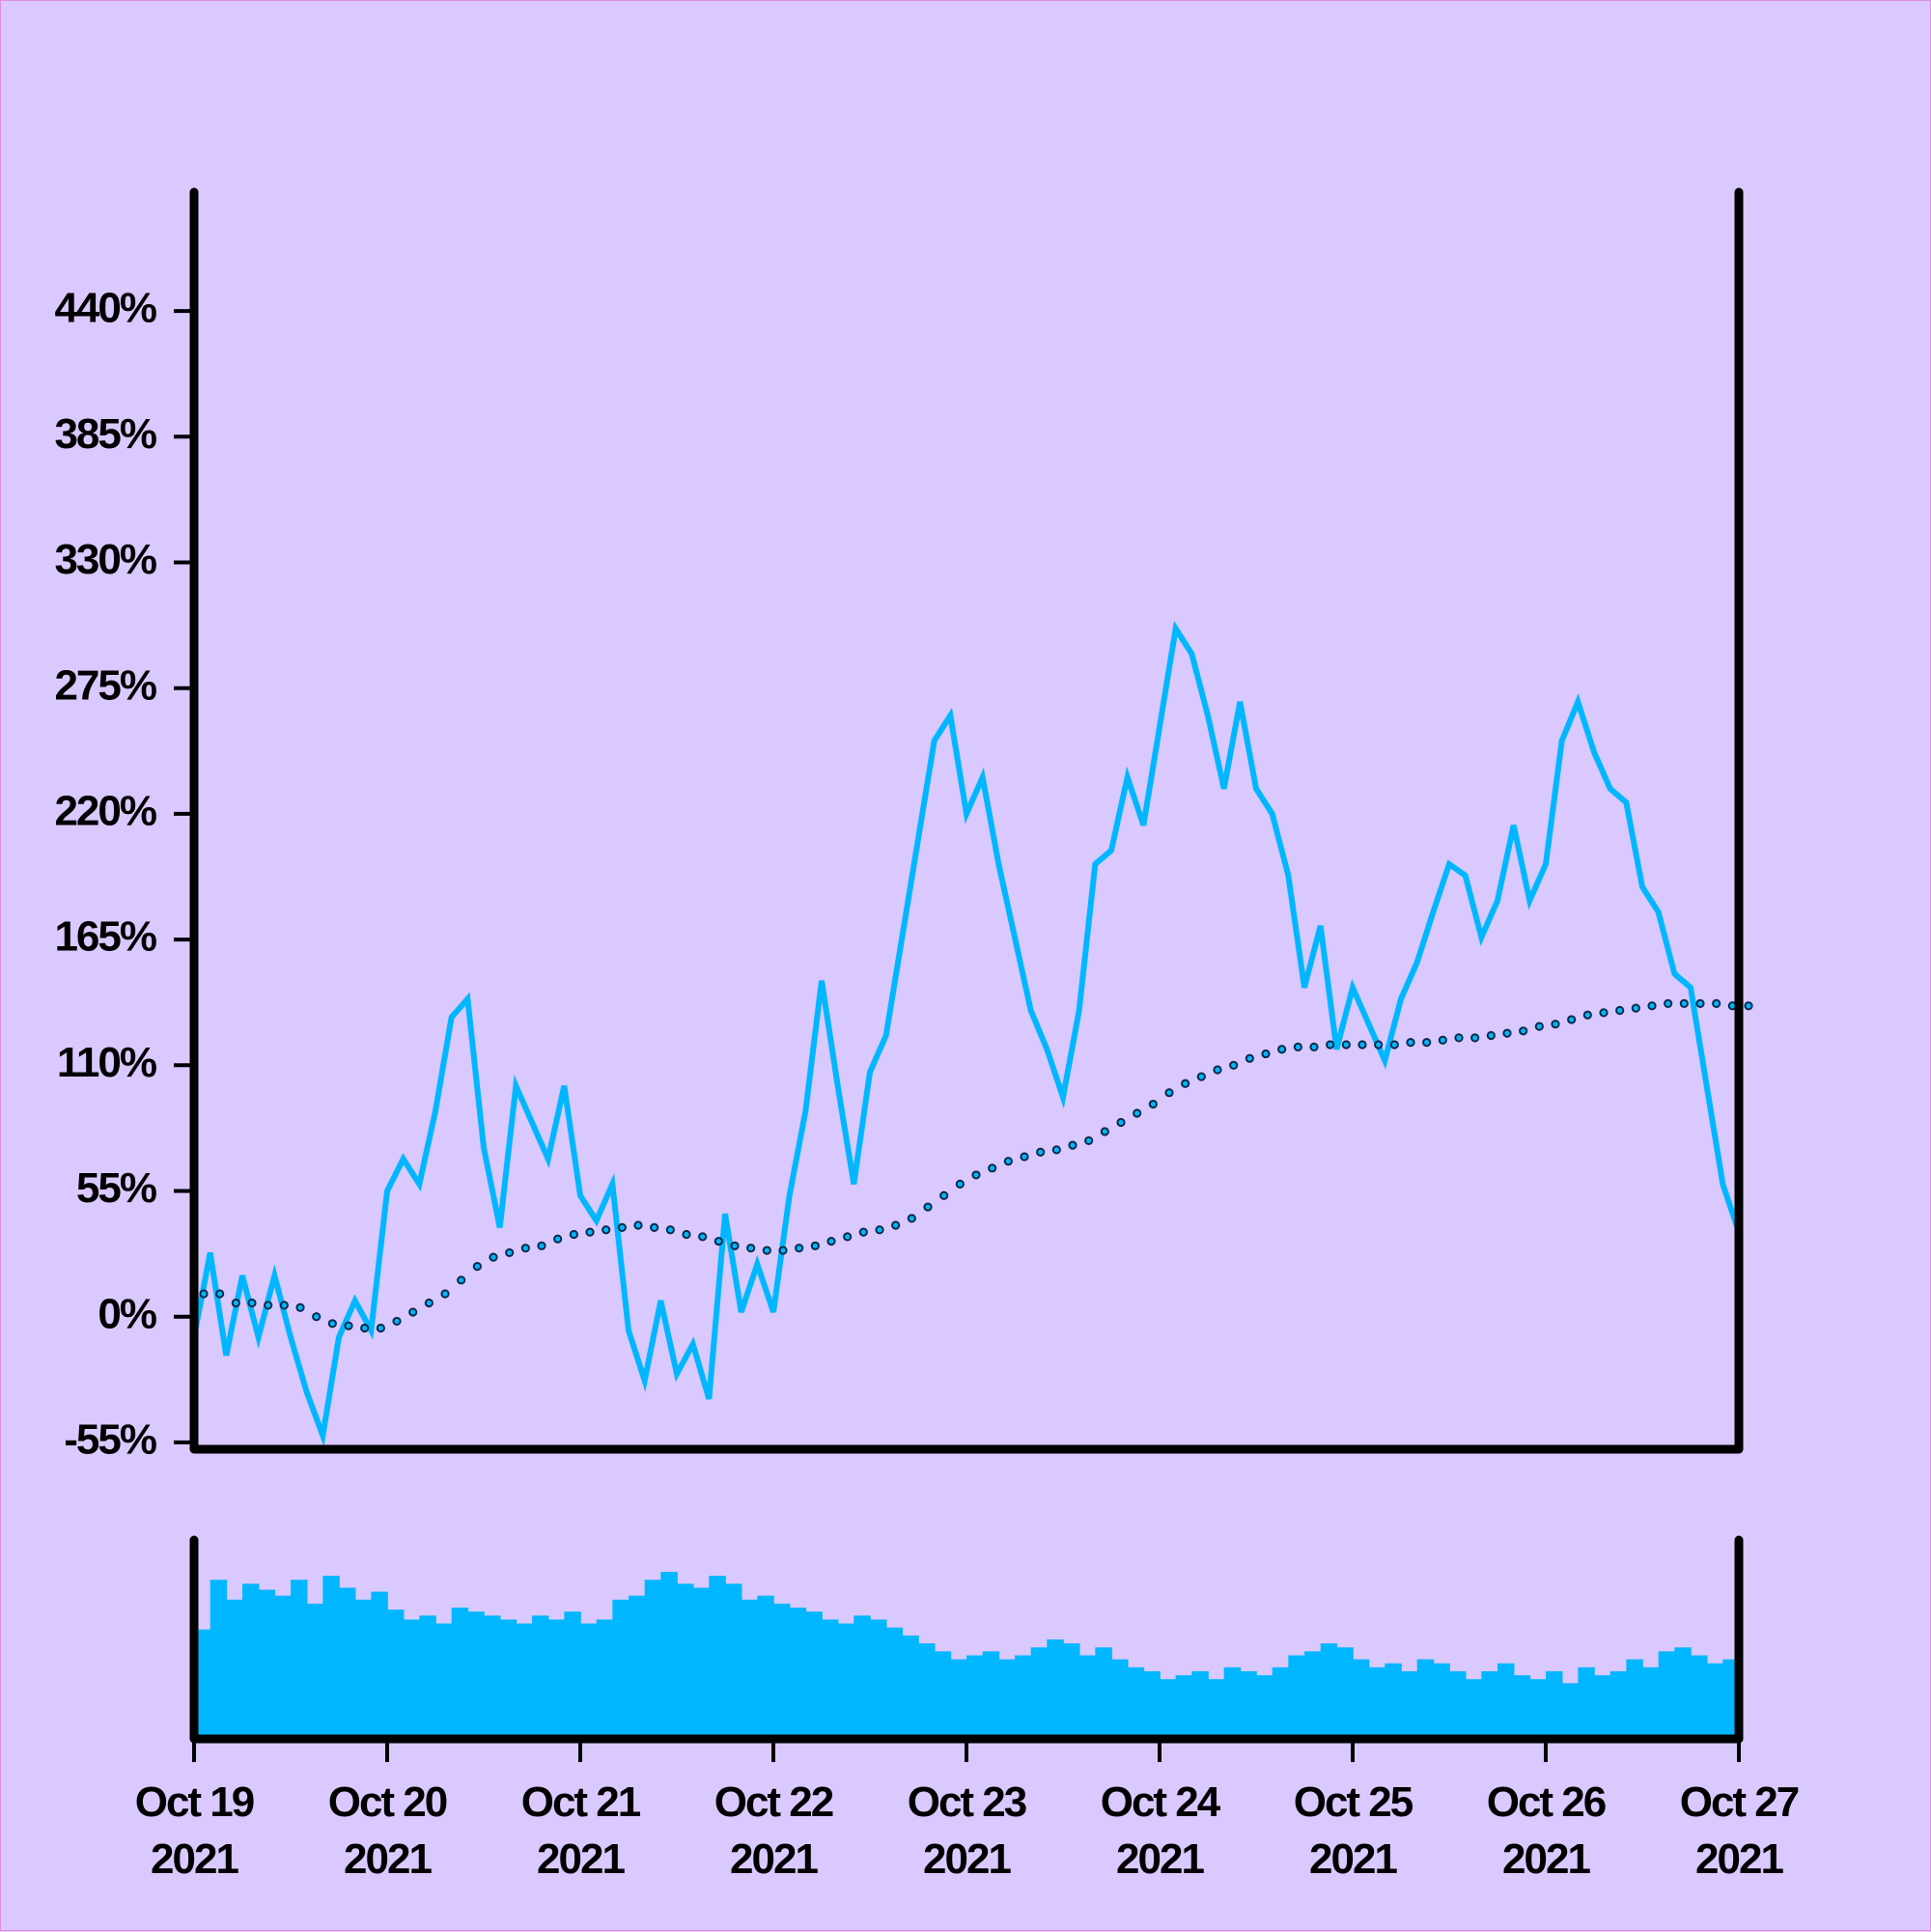  I want to click on x-tick-label: Oct 26 2021, so click(1547, 1831).